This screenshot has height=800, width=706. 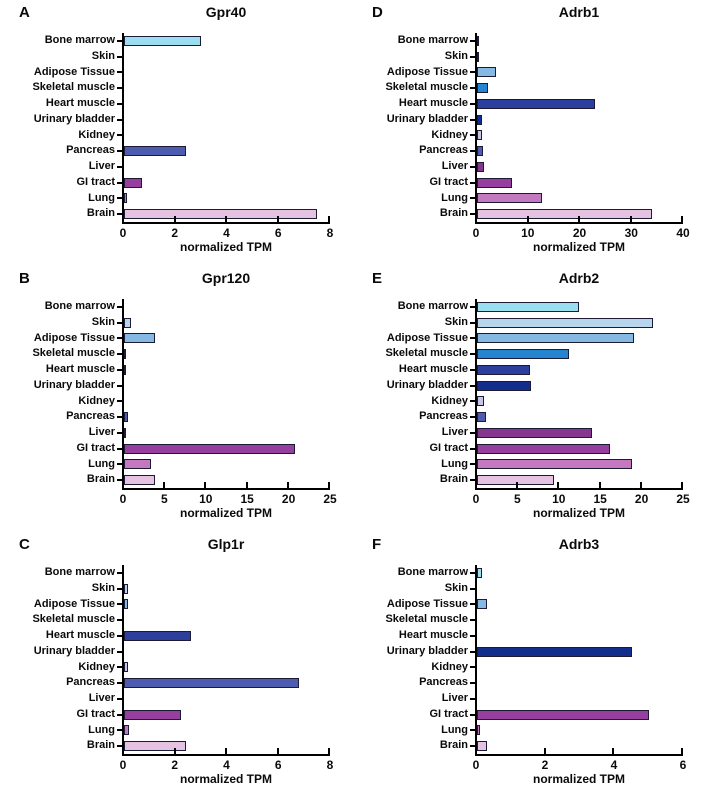 What do you see at coordinates (579, 278) in the screenshot?
I see `chart-title: Adrb2` at bounding box center [579, 278].